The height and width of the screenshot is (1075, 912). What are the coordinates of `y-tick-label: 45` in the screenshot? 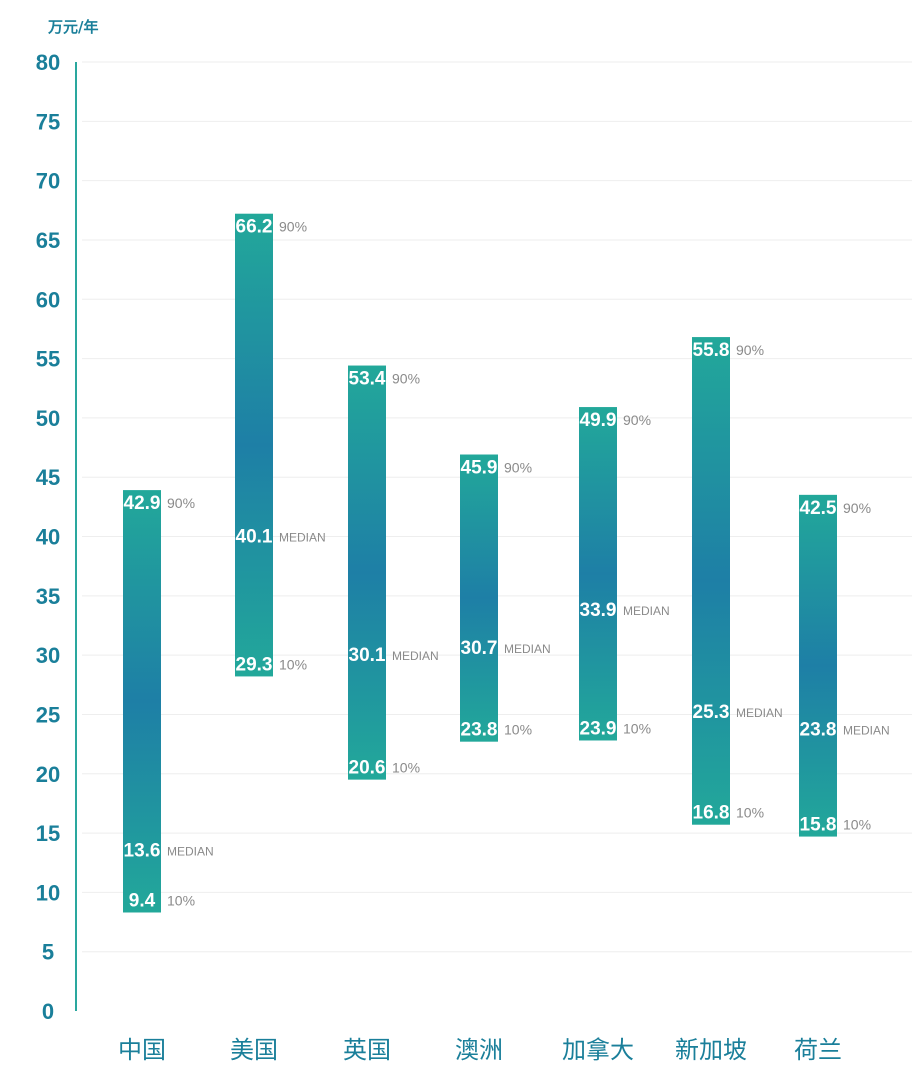 It's located at (48, 477).